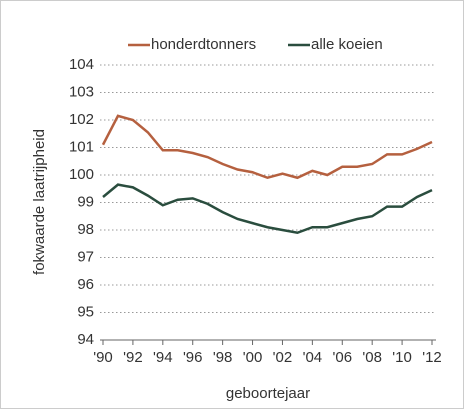  Describe the element at coordinates (39, 202) in the screenshot. I see `y-axis-label: fokwaarde laatrijpheid` at that location.